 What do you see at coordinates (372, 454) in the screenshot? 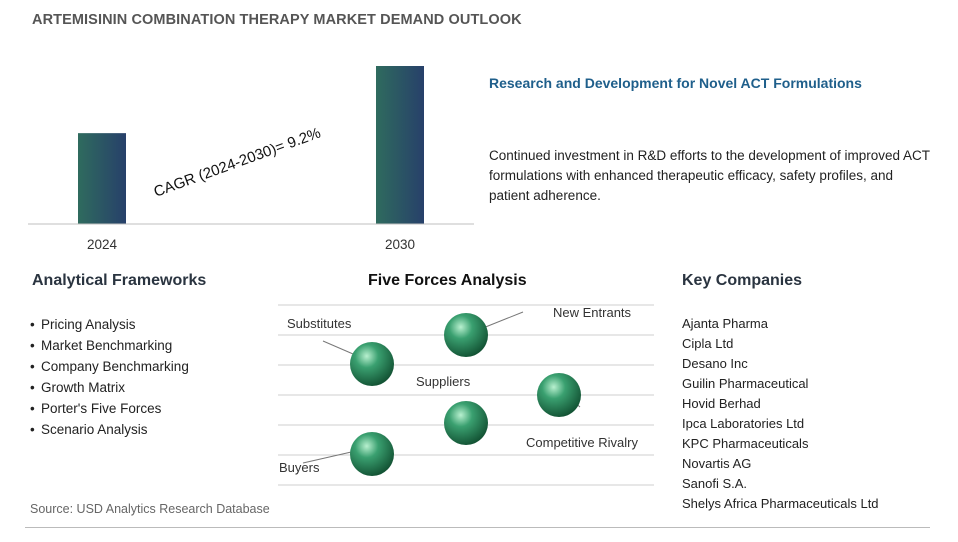
I see `buyers-sphere` at bounding box center [372, 454].